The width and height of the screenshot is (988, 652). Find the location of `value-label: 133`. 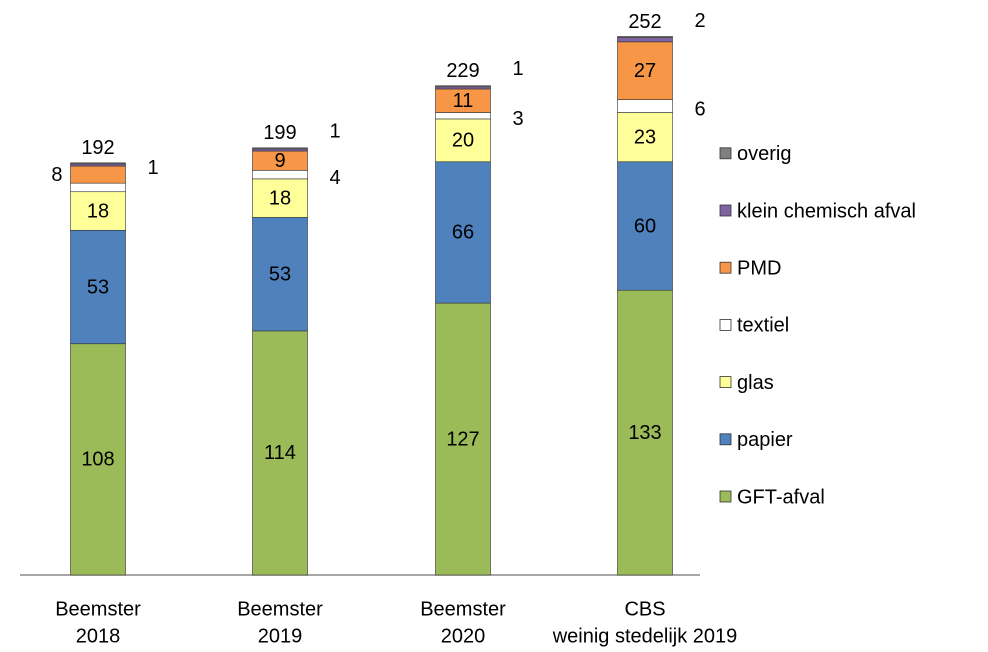

value-label: 133 is located at coordinates (644, 433).